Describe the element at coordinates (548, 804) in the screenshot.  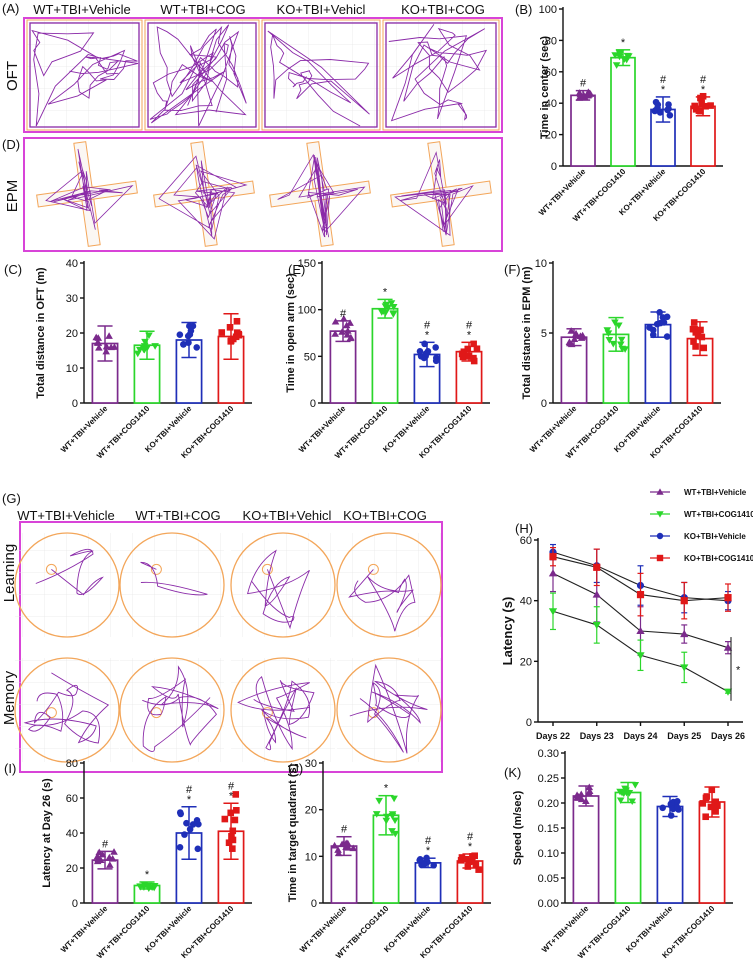
I see `y-tick-label: 0.20` at that location.